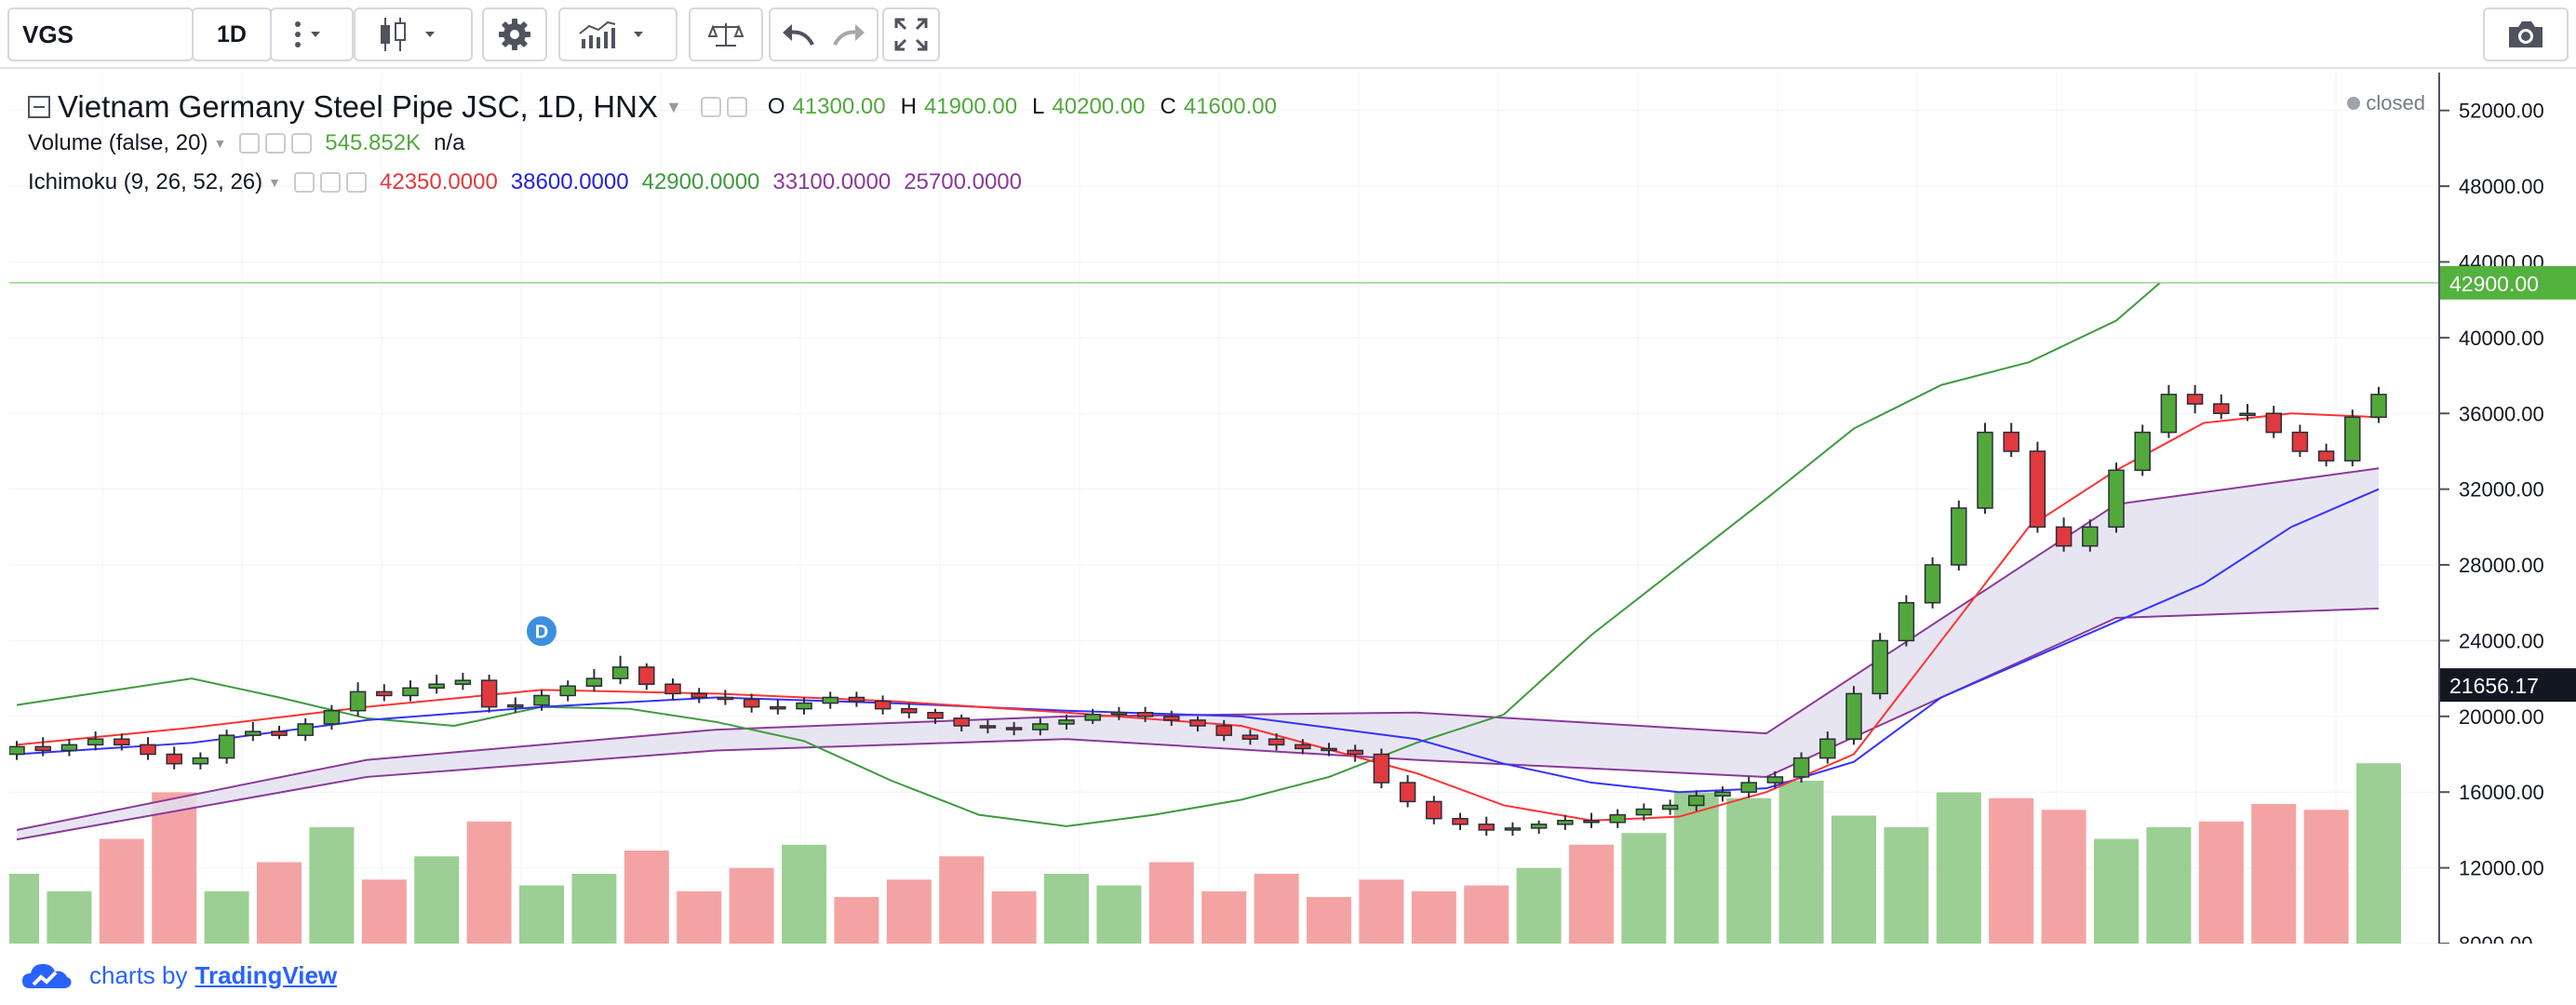  What do you see at coordinates (266, 974) in the screenshot?
I see `brand-name: TradingView` at bounding box center [266, 974].